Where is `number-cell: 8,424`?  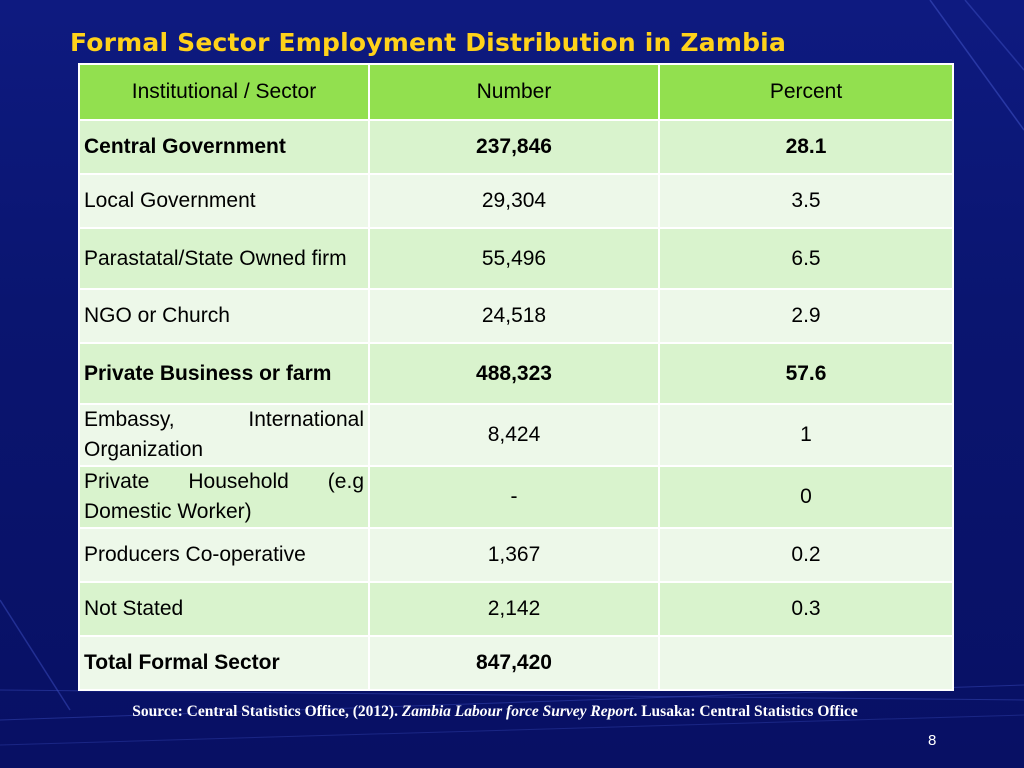
number-cell: 8,424 is located at coordinates (514, 435).